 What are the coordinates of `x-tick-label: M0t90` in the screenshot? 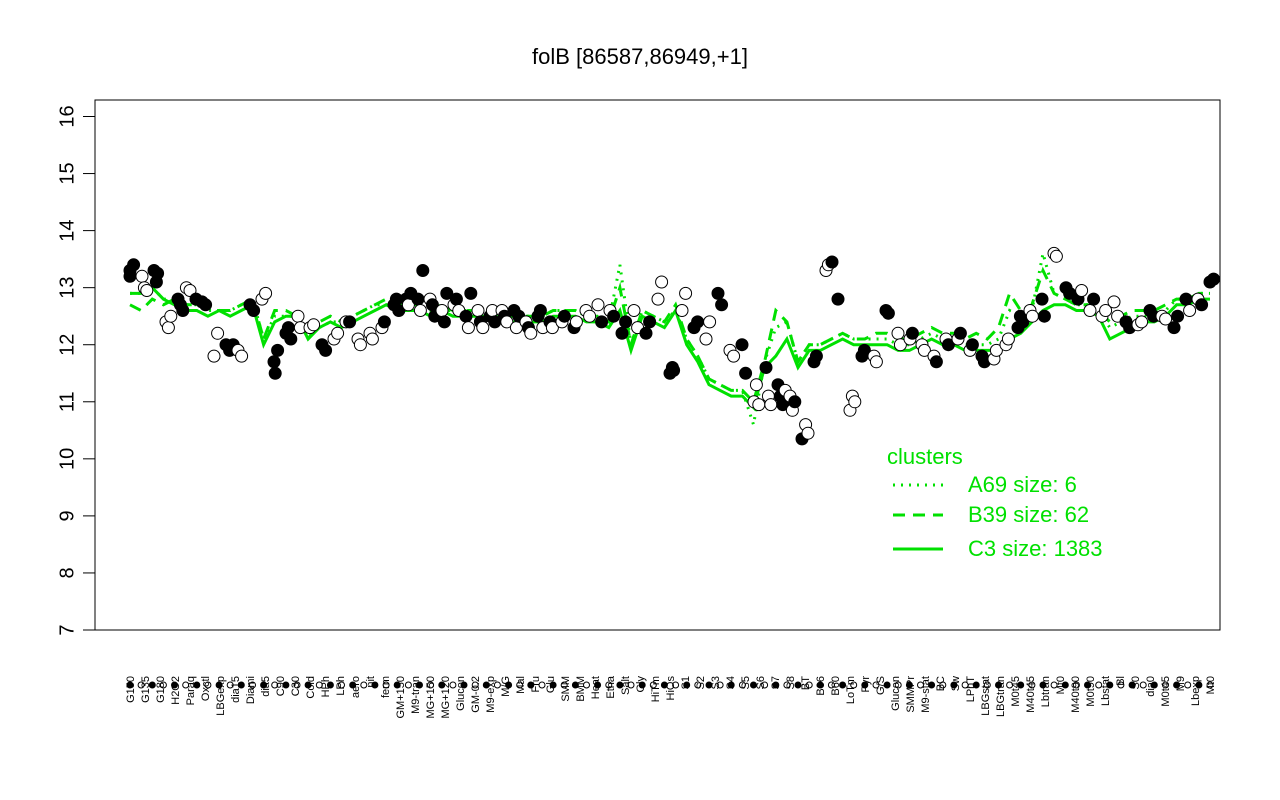 It's located at (1091, 691).